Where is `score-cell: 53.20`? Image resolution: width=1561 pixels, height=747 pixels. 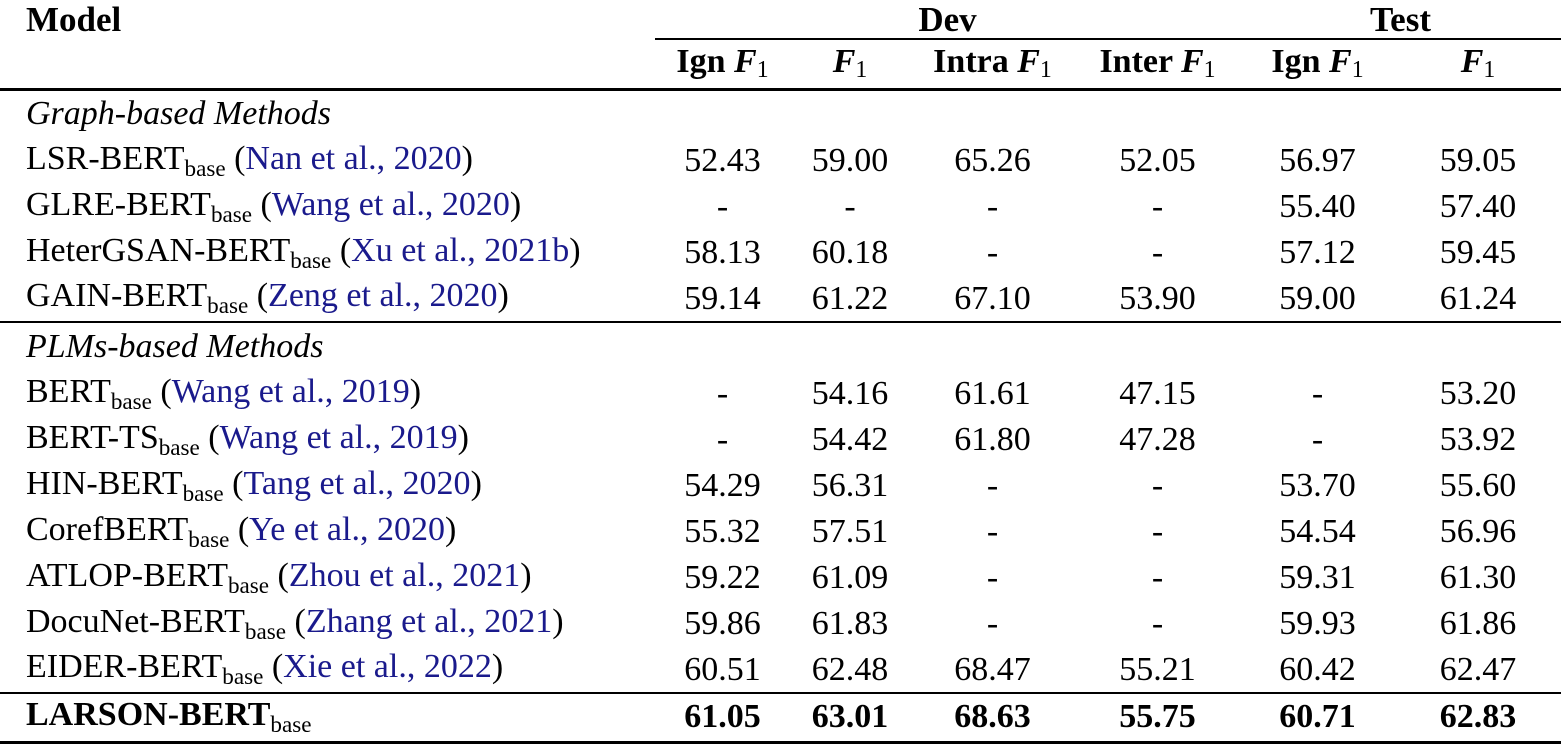 score-cell: 53.20 is located at coordinates (1478, 393).